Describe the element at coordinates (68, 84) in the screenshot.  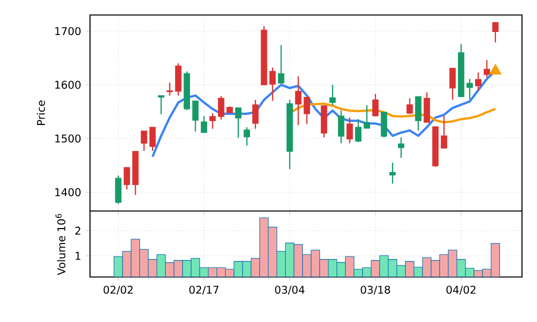
I see `y-tick-label: 1600` at that location.